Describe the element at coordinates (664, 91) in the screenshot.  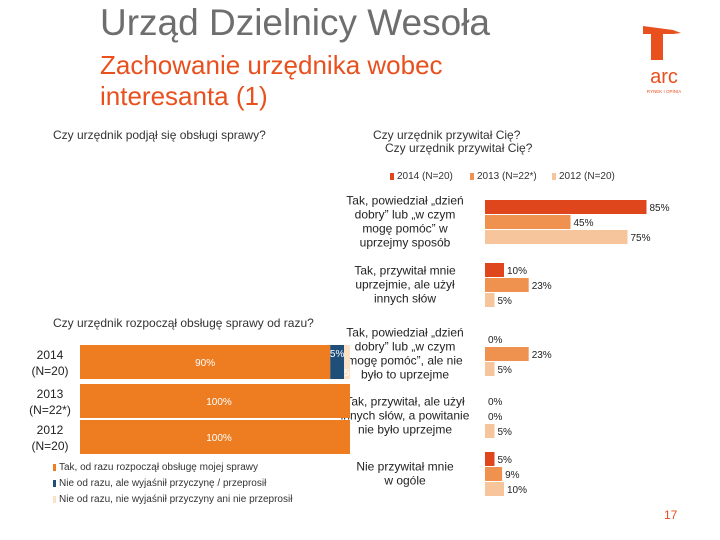
I see `logo-tagline: RYNEK I OPINIA` at that location.